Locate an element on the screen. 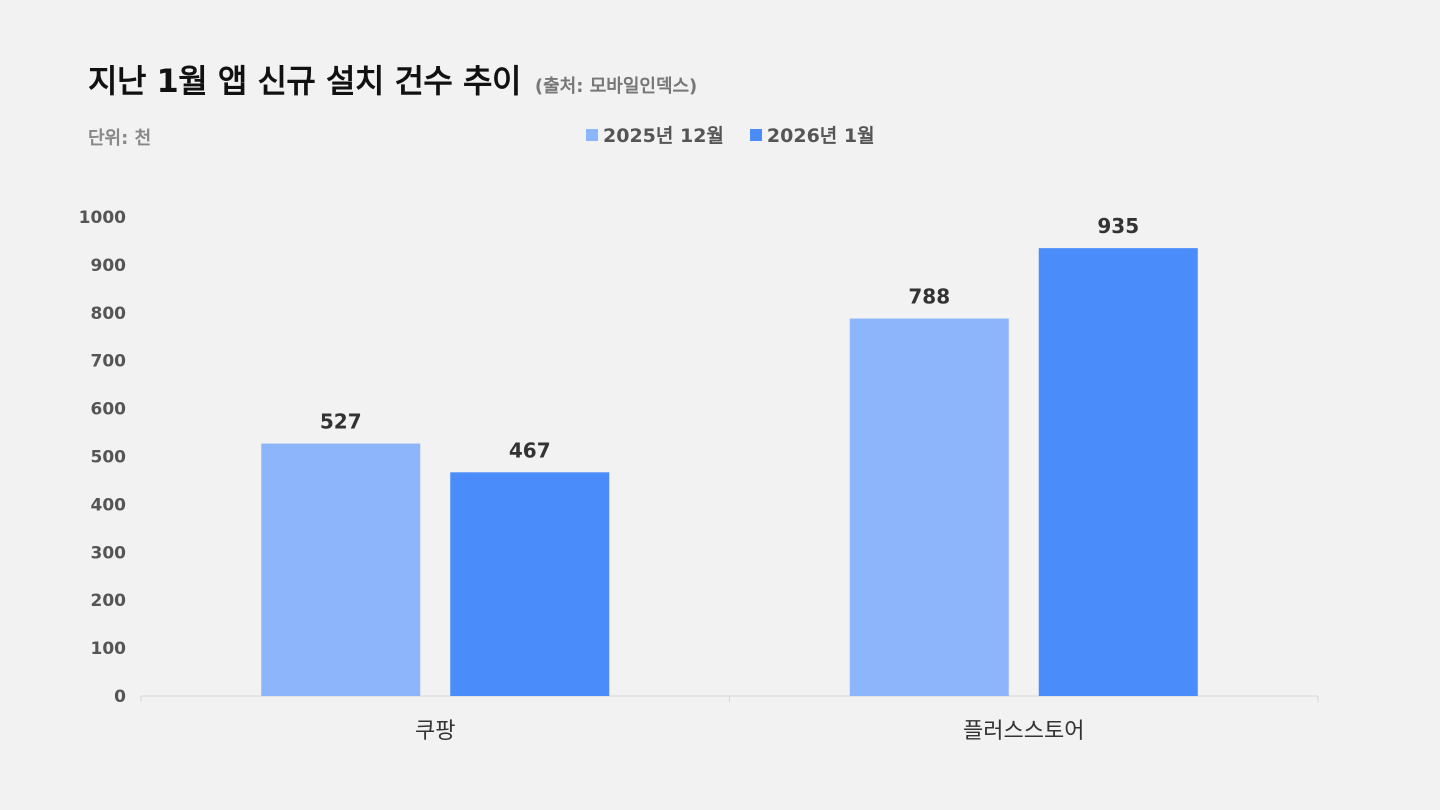  data-label: 527 is located at coordinates (341, 422).